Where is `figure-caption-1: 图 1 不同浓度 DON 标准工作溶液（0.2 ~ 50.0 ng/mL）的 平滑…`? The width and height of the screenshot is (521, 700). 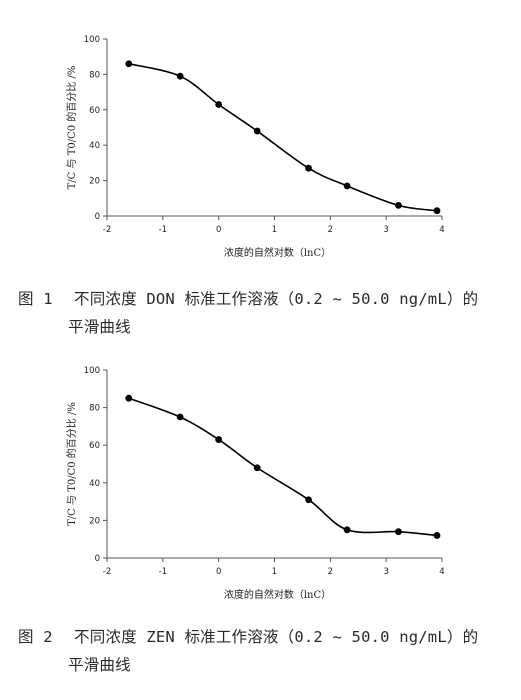 figure-caption-1: 图 1 不同浓度 DON 标准工作溶液（0.2 ~ 50.0 ng/mL）的 平滑… is located at coordinates (263, 313).